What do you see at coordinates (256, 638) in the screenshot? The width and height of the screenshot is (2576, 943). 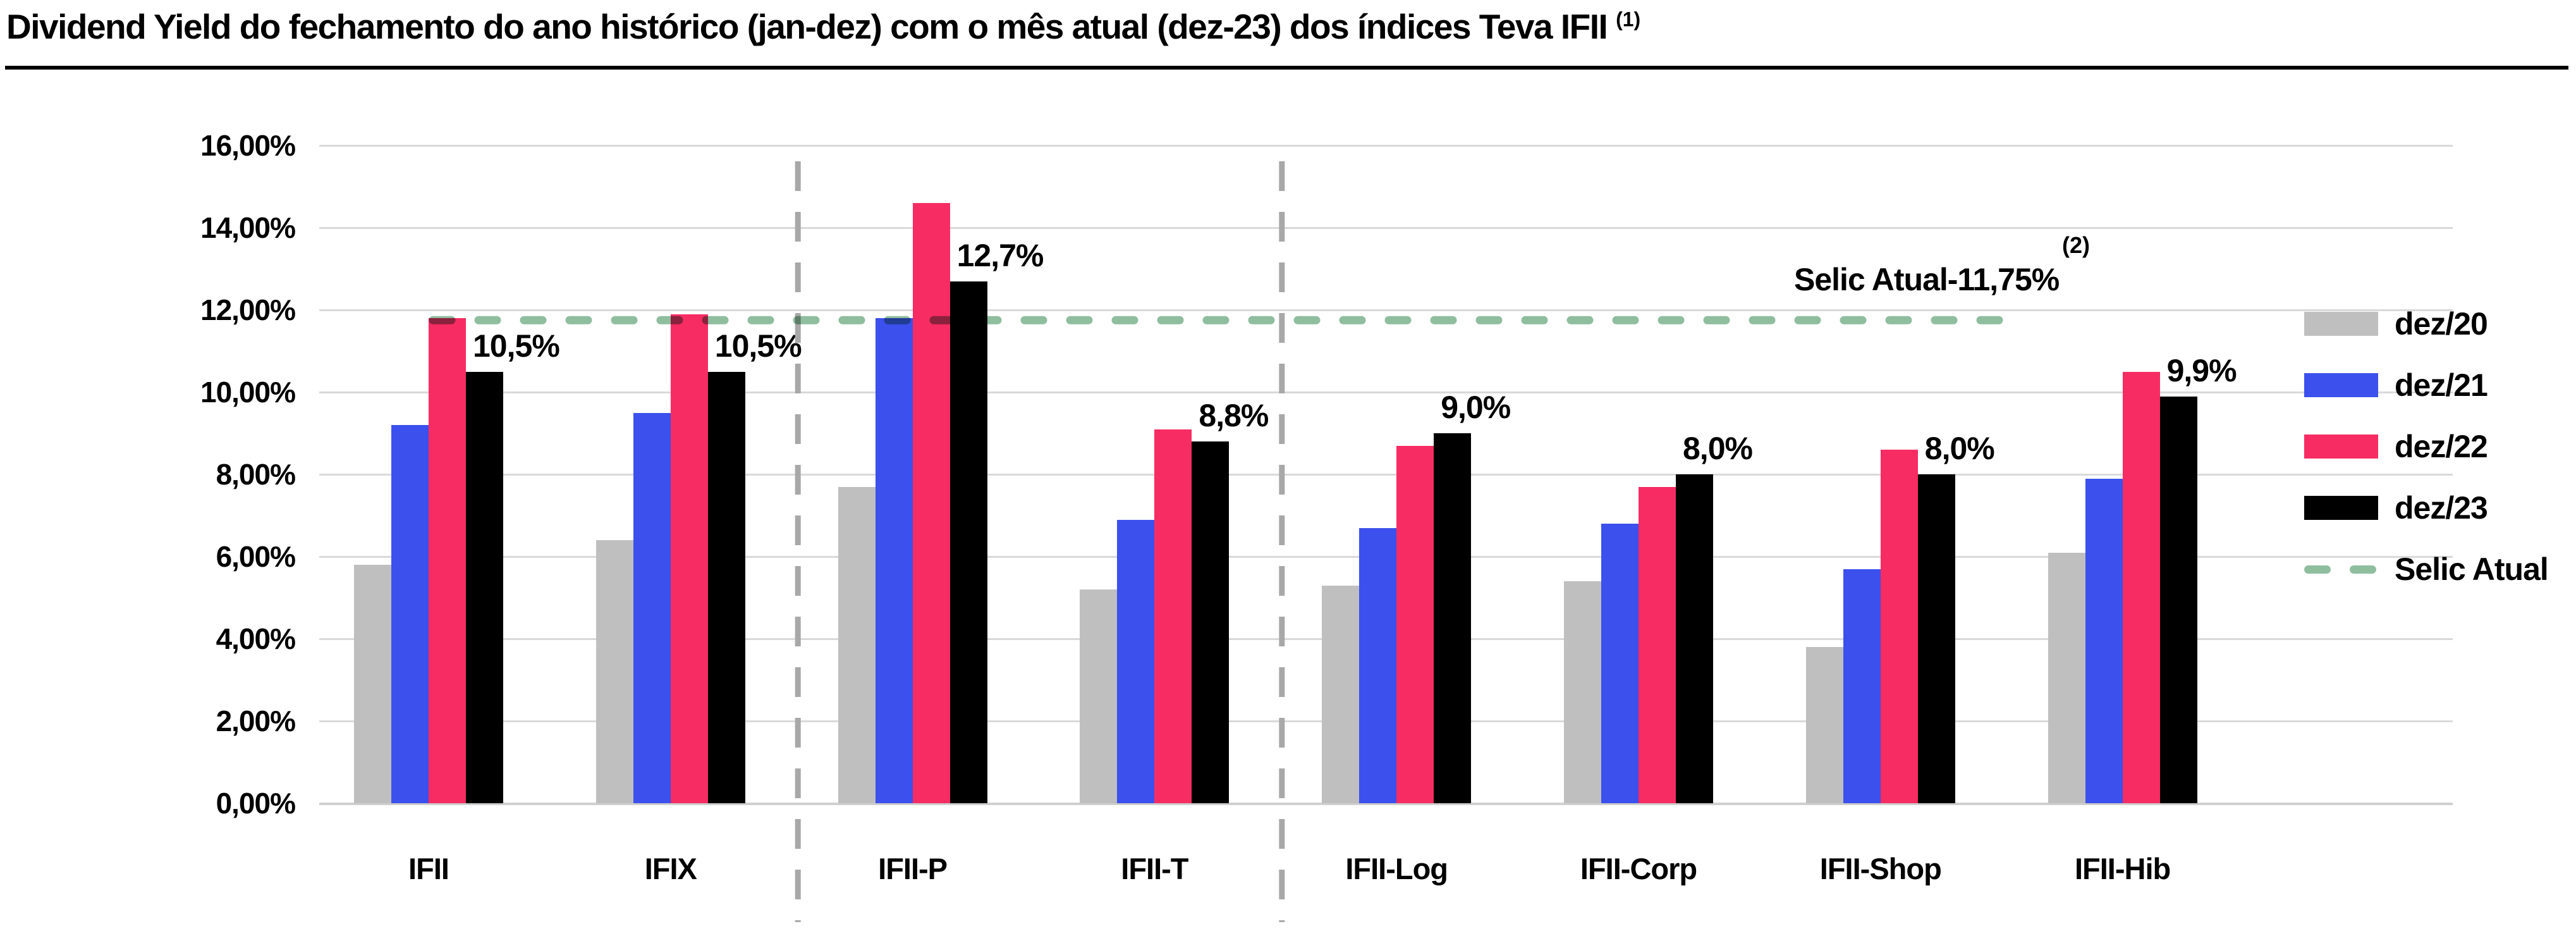 I see `y-axis-tick-label: 4,00%` at bounding box center [256, 638].